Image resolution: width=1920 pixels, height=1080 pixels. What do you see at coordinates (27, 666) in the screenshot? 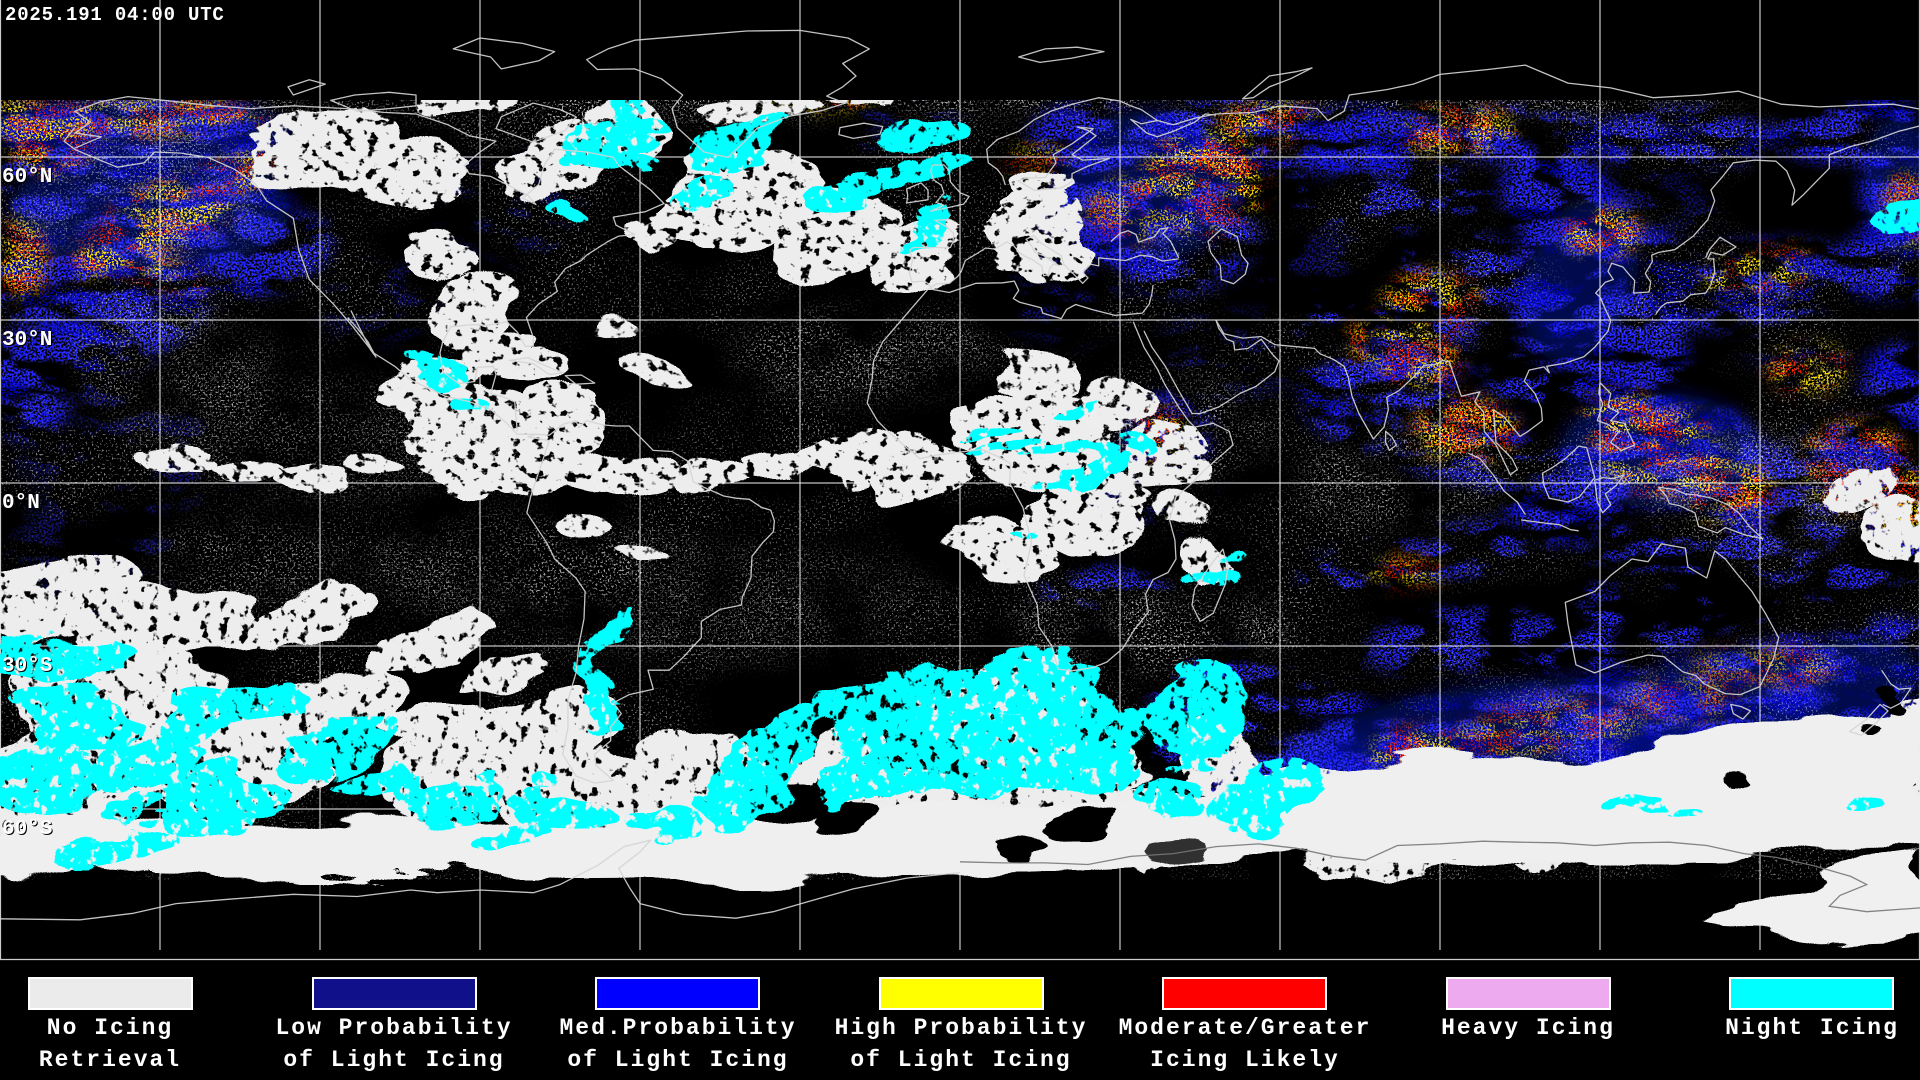
I see `svg-text: 30°S` at bounding box center [27, 666].